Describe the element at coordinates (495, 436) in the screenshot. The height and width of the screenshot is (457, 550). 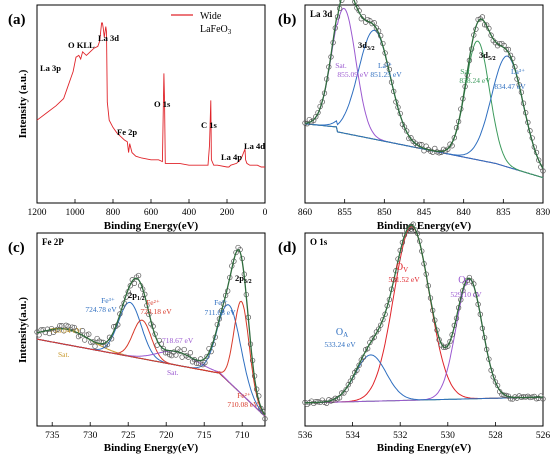
I see `panel-d-tick-label-4: 528` at that location.